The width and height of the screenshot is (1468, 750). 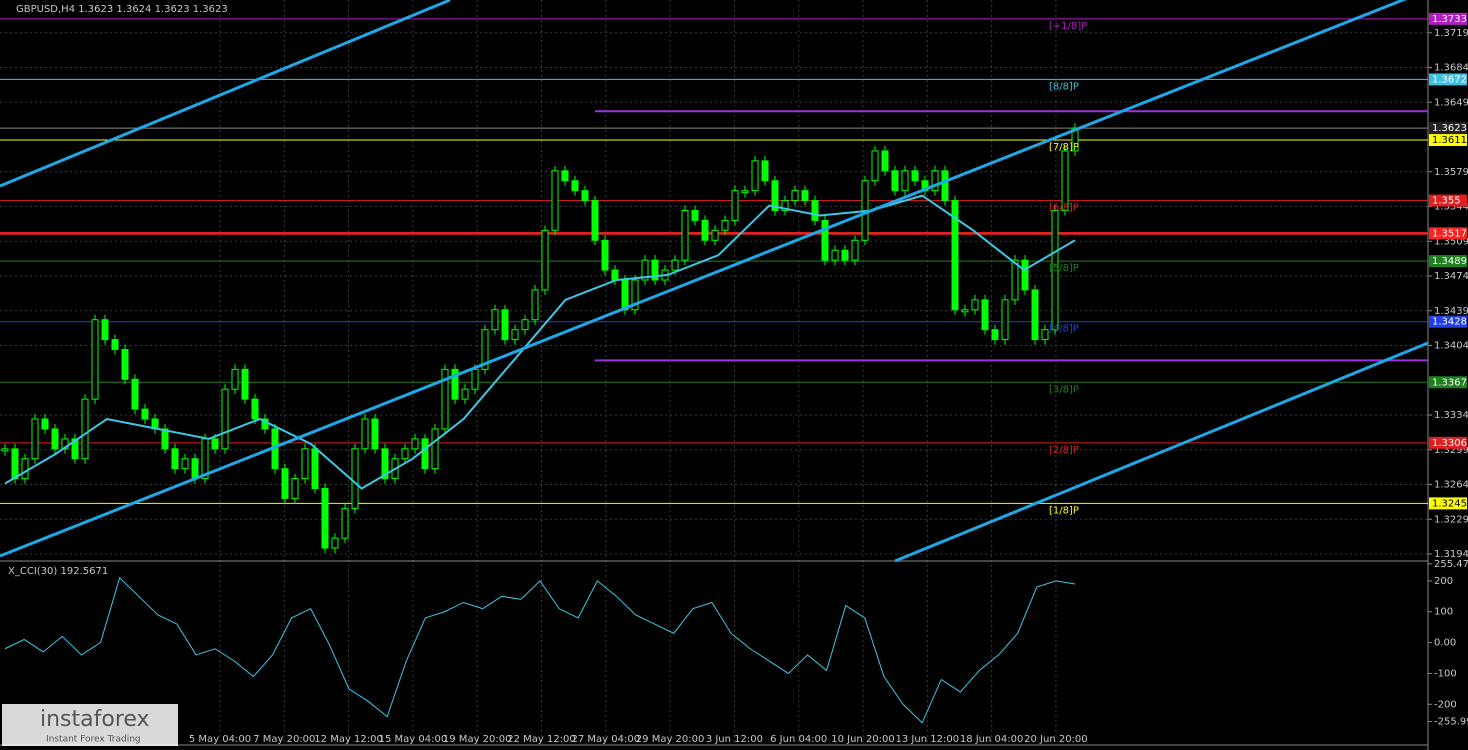 What do you see at coordinates (1068, 26) in the screenshot?
I see `murrey-label: [+1/8]P` at bounding box center [1068, 26].